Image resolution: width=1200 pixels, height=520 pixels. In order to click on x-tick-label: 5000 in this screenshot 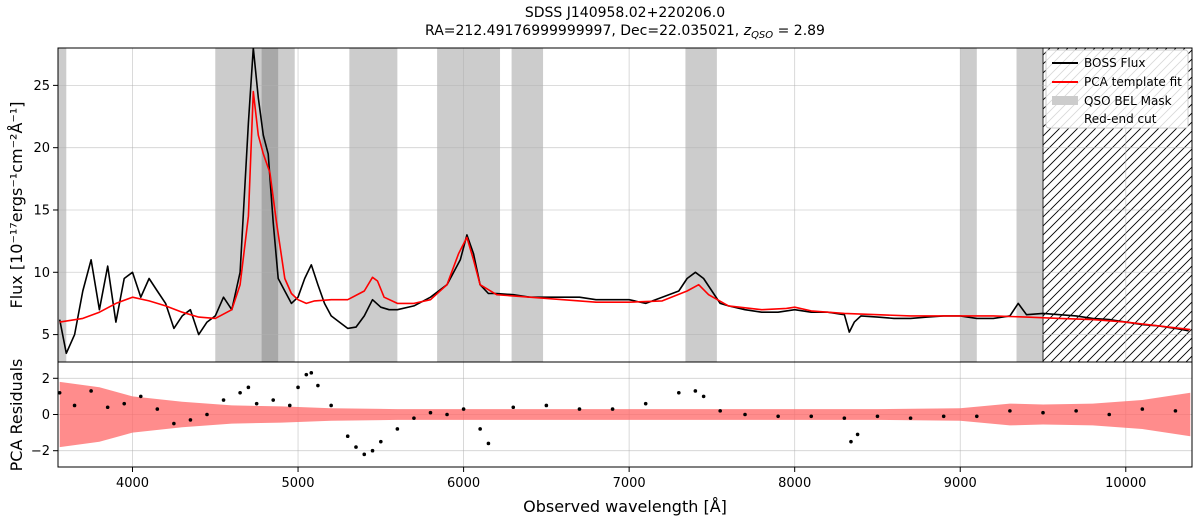, I will do `click(297, 483)`.